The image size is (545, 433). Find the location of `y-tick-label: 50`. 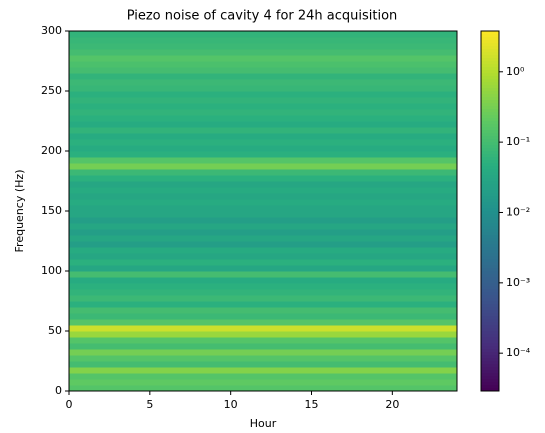

y-tick-label: 50 is located at coordinates (55, 330).